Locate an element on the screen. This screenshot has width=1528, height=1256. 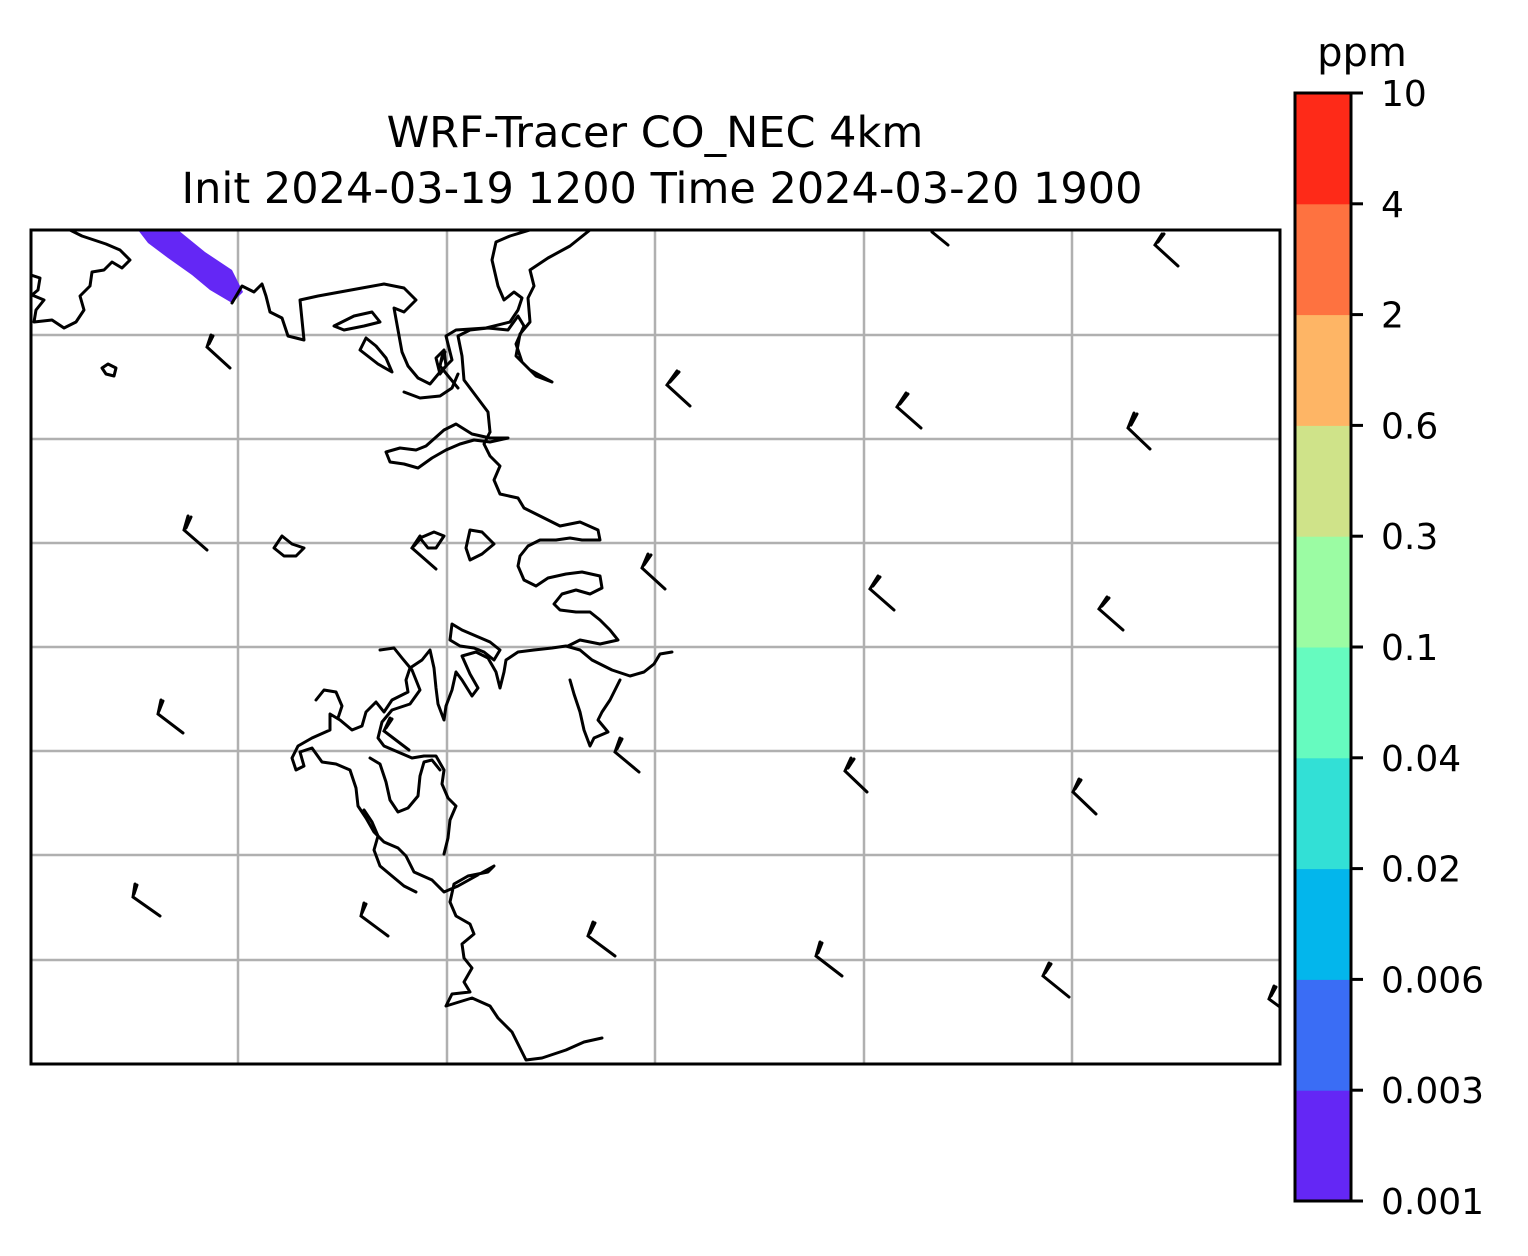
colorbar: ppm 0.001 0.003 0.006 0.02 0.04 0.1 0.3 0.6 2 4 10 is located at coordinates (1388, 626).